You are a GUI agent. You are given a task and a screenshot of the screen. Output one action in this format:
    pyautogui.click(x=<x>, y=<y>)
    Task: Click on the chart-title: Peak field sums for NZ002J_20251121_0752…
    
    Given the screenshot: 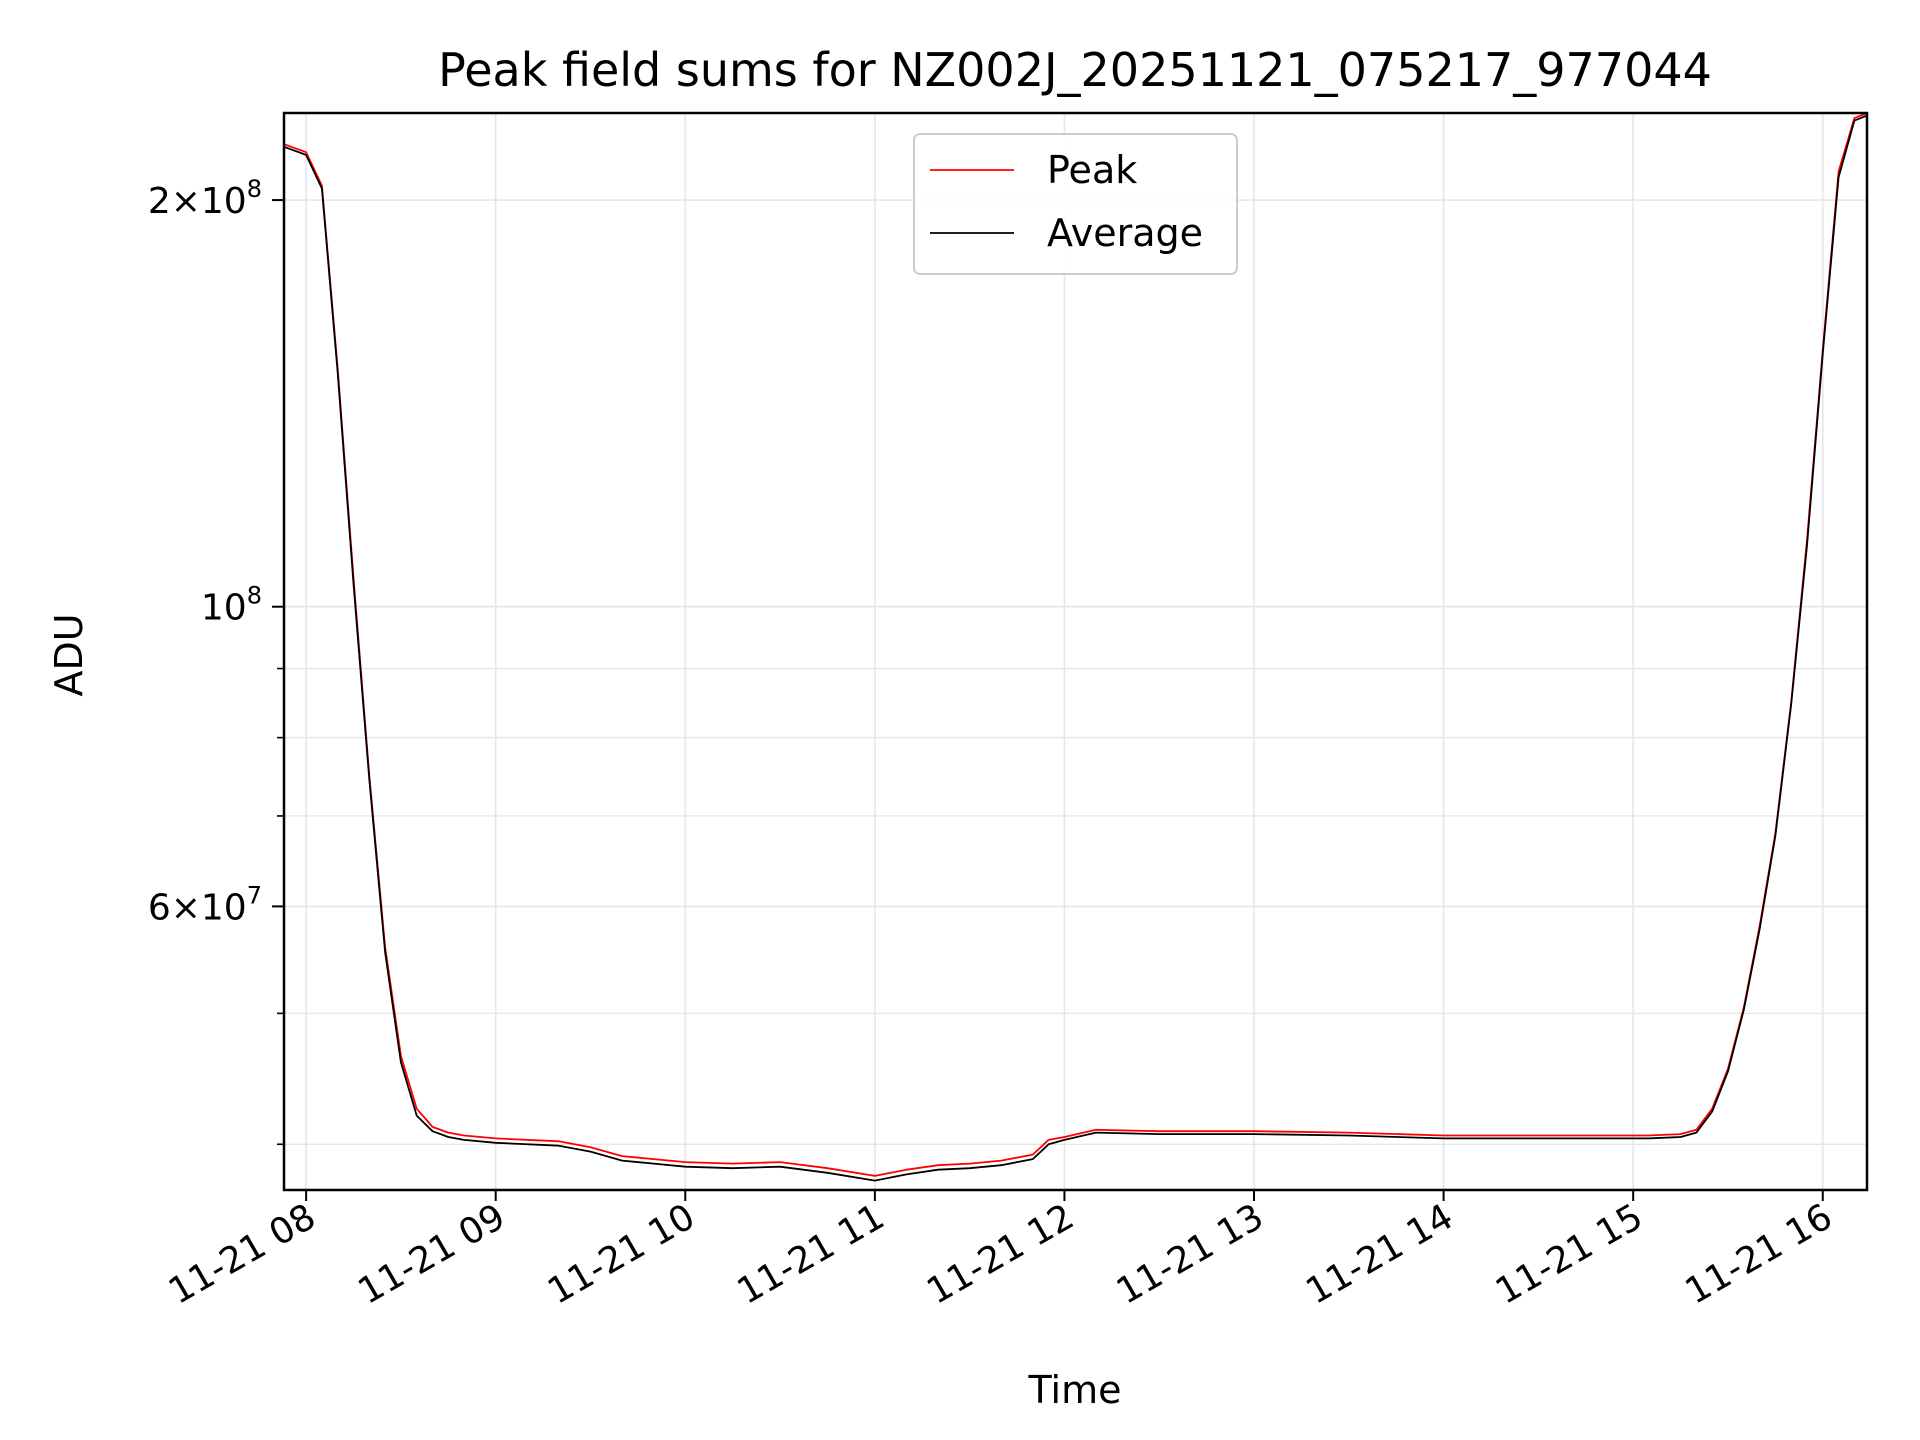 What is the action you would take?
    pyautogui.click(x=1075, y=70)
    